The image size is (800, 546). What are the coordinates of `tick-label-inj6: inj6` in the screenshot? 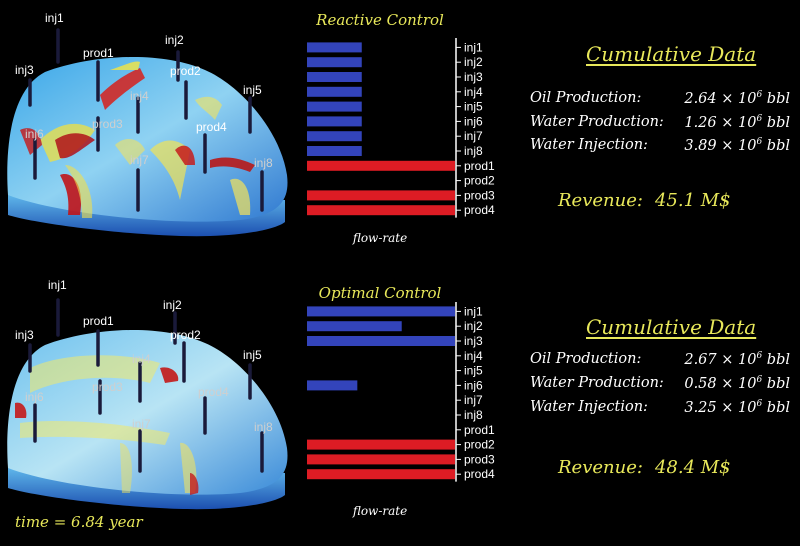 It's located at (473, 385).